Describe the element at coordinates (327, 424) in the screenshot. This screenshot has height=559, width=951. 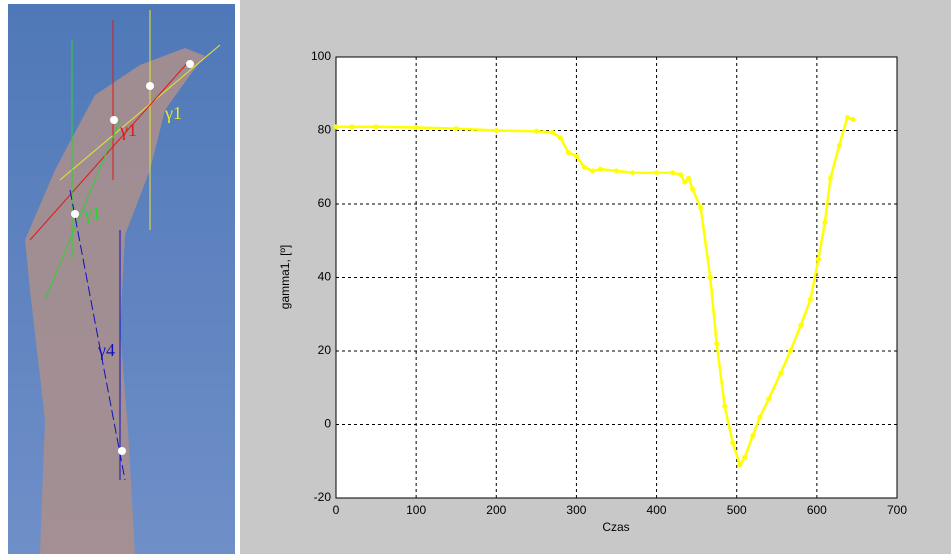
I see `y-tick-label: 0` at that location.